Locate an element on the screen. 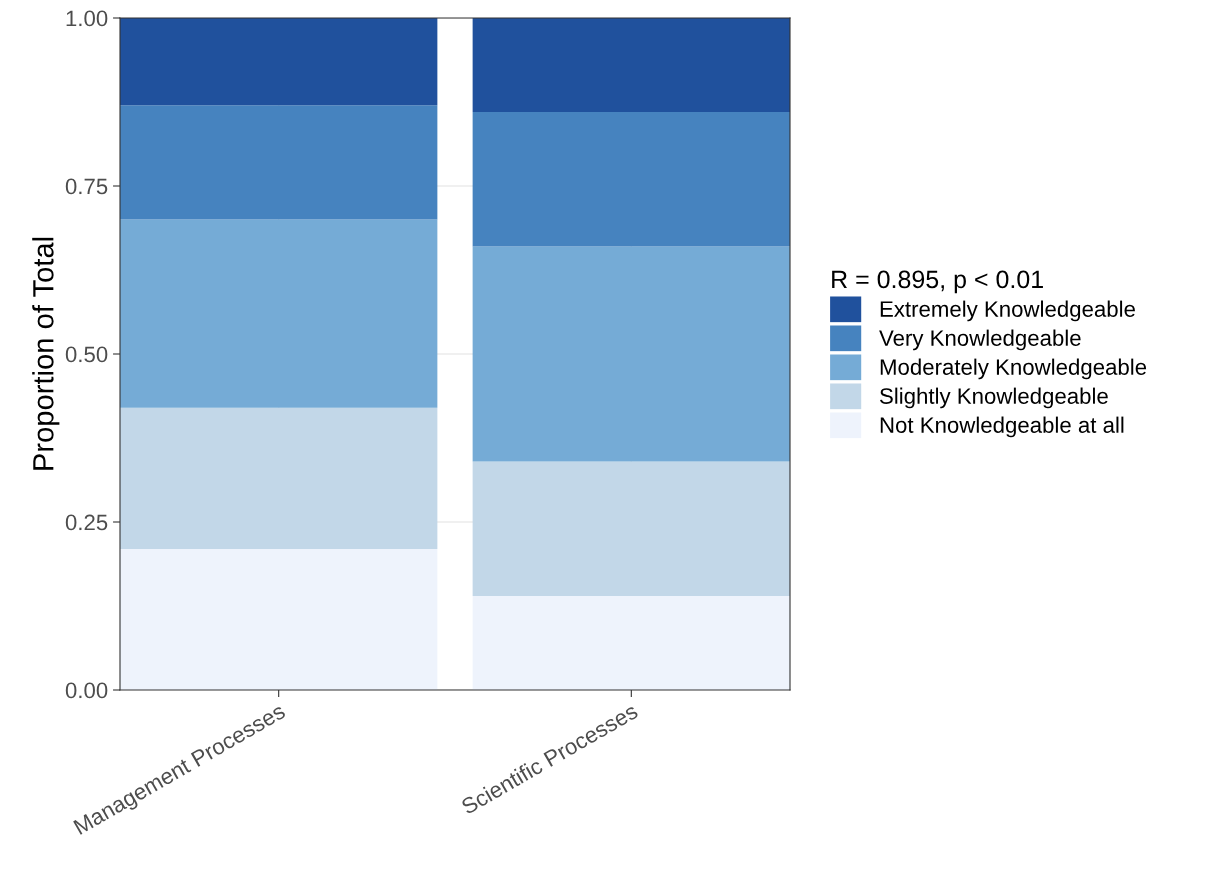 The width and height of the screenshot is (1222, 875). legend-title: R = 0.895, p < 0.01 is located at coordinates (937, 282).